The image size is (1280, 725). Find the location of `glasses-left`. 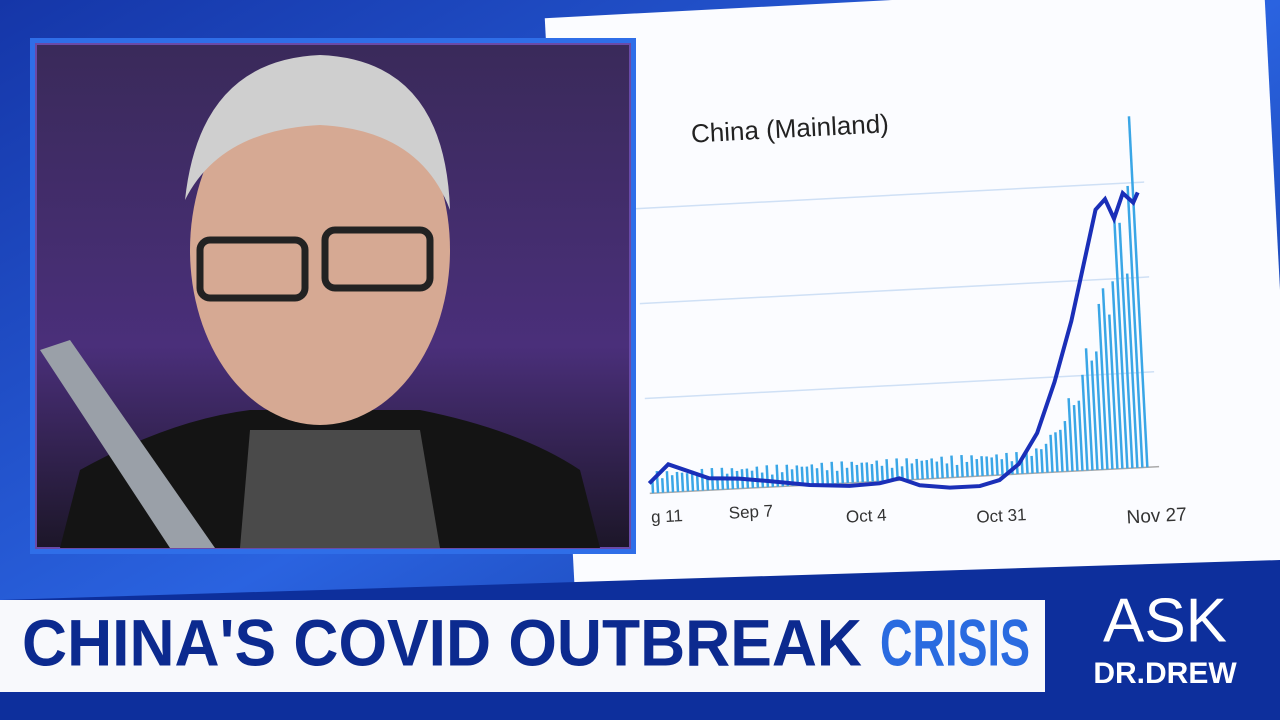

glasses-left is located at coordinates (252, 269).